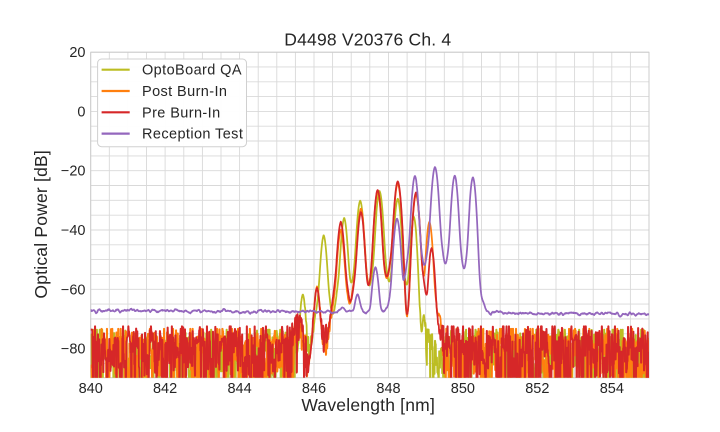  Describe the element at coordinates (368, 405) in the screenshot. I see `svg-text: Wavelength [nm]` at that location.